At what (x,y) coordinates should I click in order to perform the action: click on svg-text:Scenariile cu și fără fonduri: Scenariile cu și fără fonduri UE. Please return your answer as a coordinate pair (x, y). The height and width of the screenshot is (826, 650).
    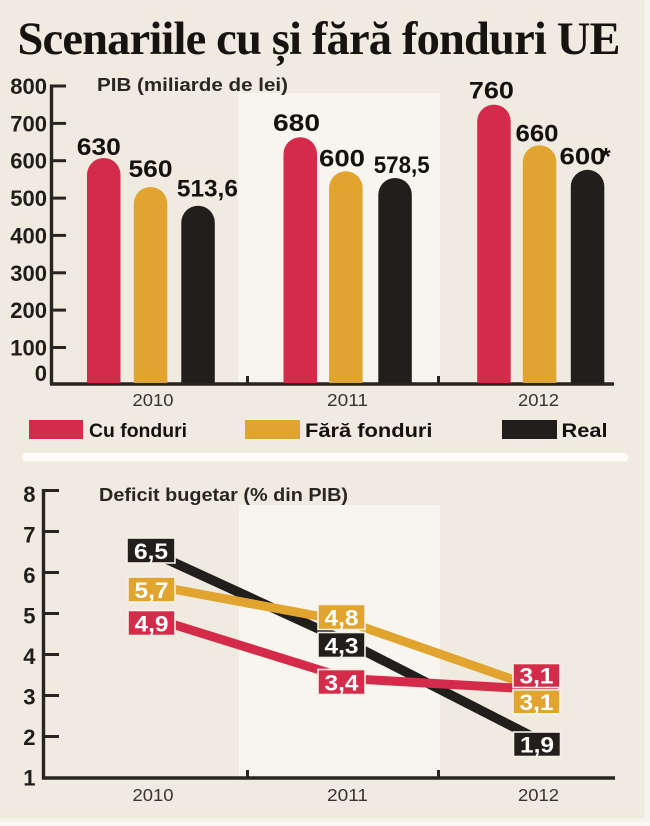
    Looking at the image, I should click on (319, 40).